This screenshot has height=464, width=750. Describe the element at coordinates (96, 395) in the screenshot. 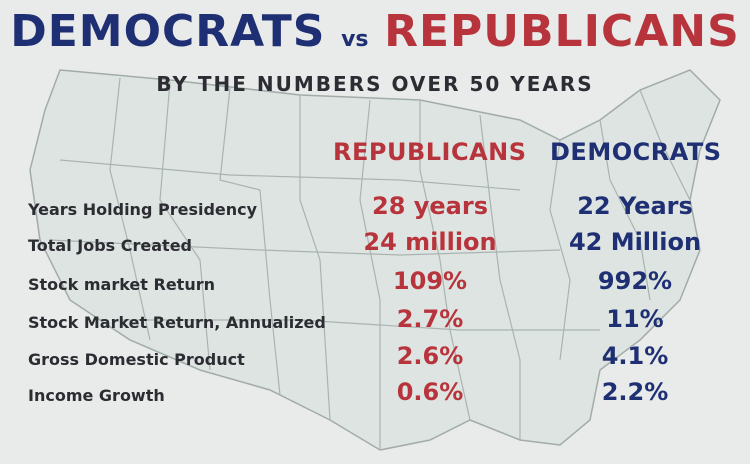

I see `row-label: Income Growth` at that location.